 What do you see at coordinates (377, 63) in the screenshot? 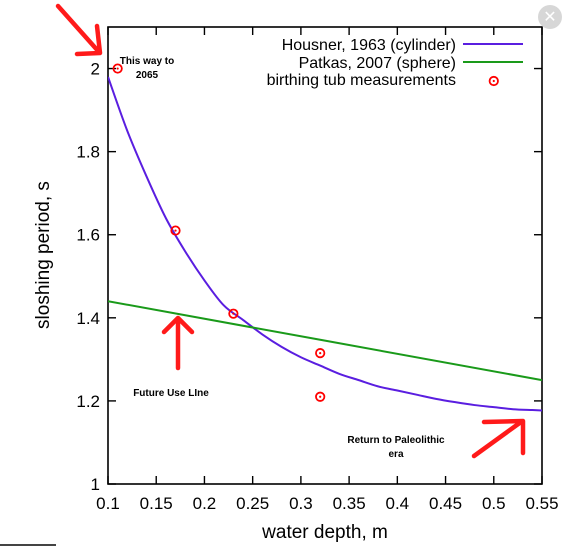
I see `legend-label-patkas: Patkas, 2007 (sphere)` at bounding box center [377, 63].